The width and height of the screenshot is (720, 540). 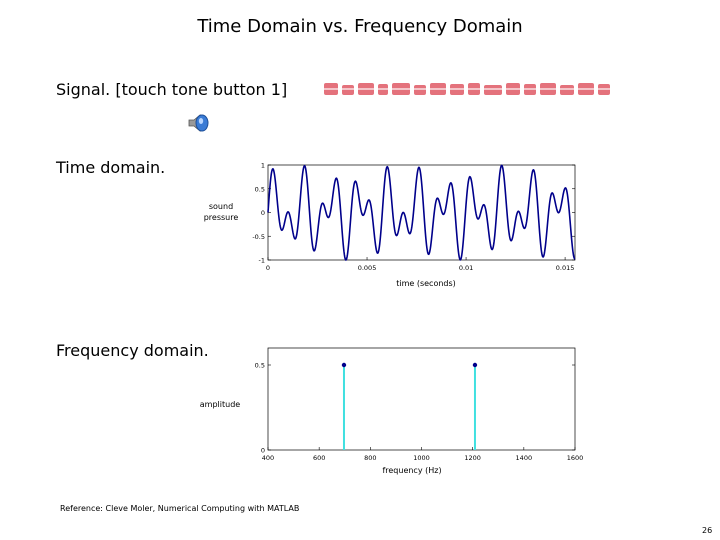 I want to click on y-tick-label: -0.5, so click(x=258, y=237).